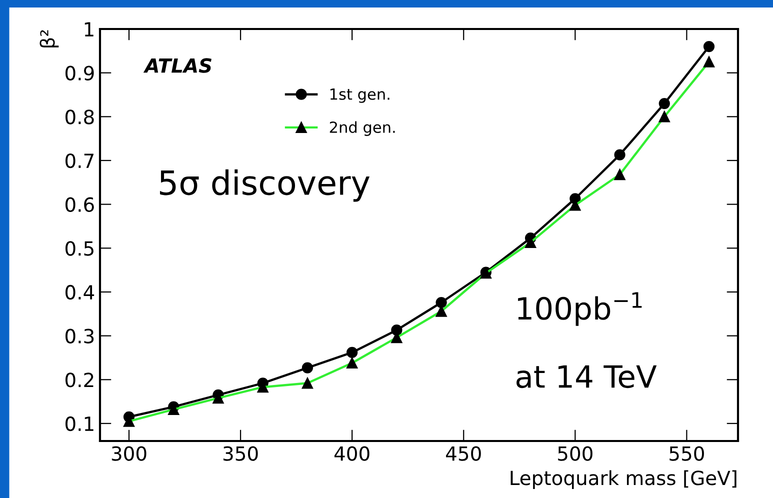  I want to click on x-axis-title: Leptoquark mass [GeV], so click(623, 480).